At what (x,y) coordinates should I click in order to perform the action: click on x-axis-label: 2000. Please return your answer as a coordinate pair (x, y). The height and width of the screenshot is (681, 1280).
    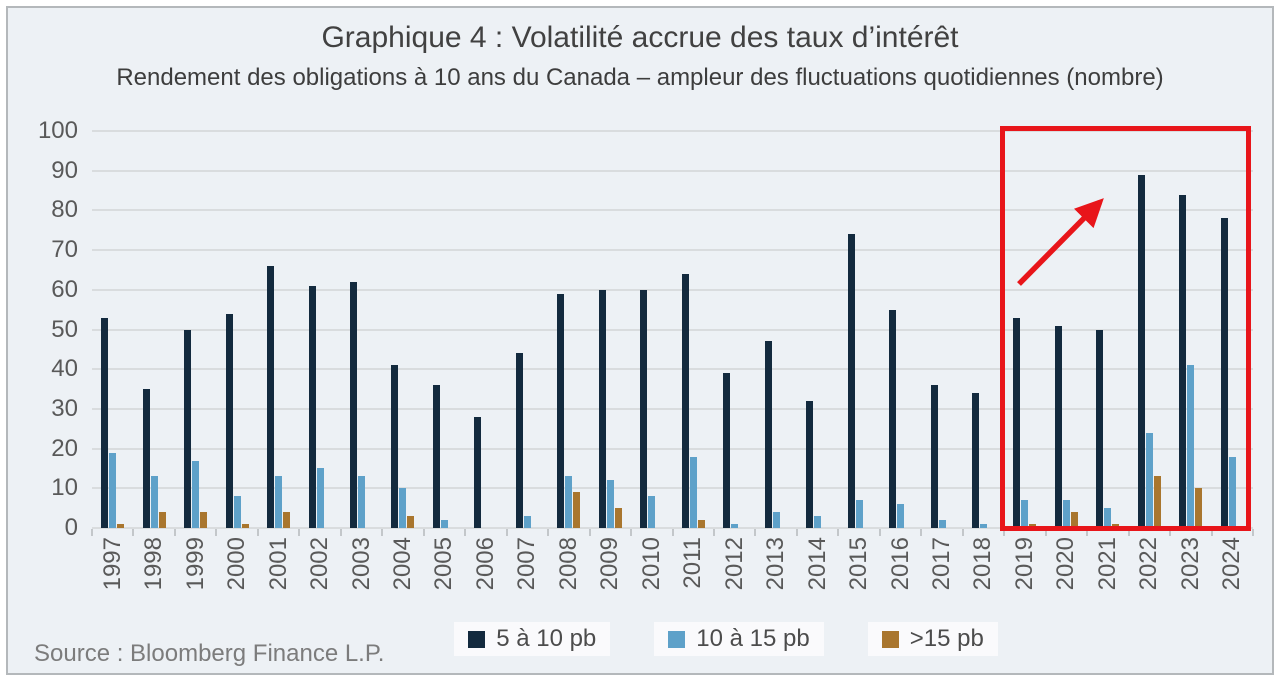
    Looking at the image, I should click on (237, 564).